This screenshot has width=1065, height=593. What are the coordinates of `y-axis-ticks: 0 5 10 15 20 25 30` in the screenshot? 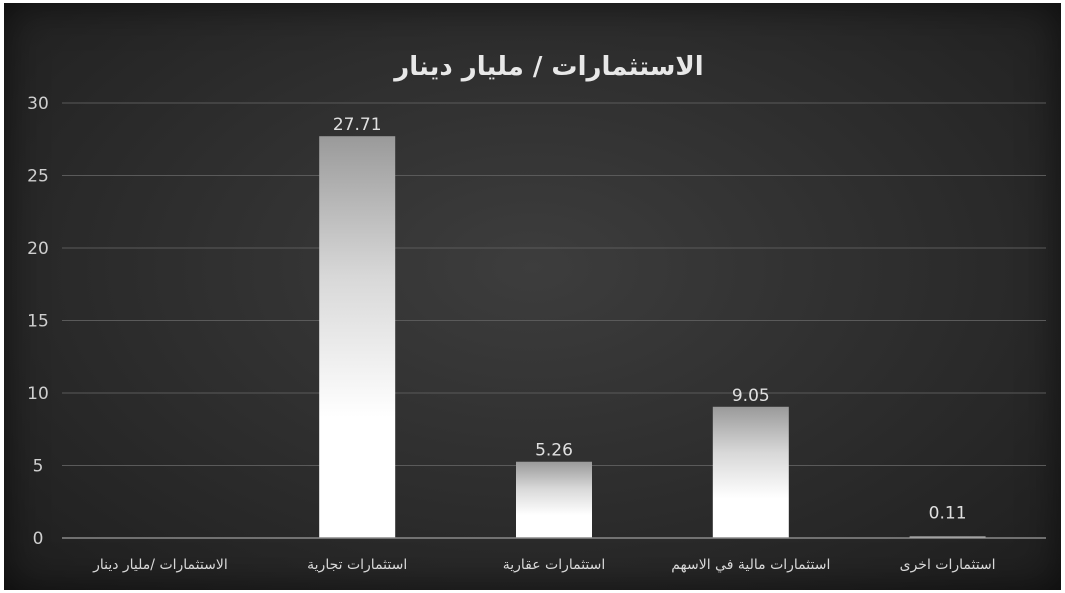 It's located at (38, 321).